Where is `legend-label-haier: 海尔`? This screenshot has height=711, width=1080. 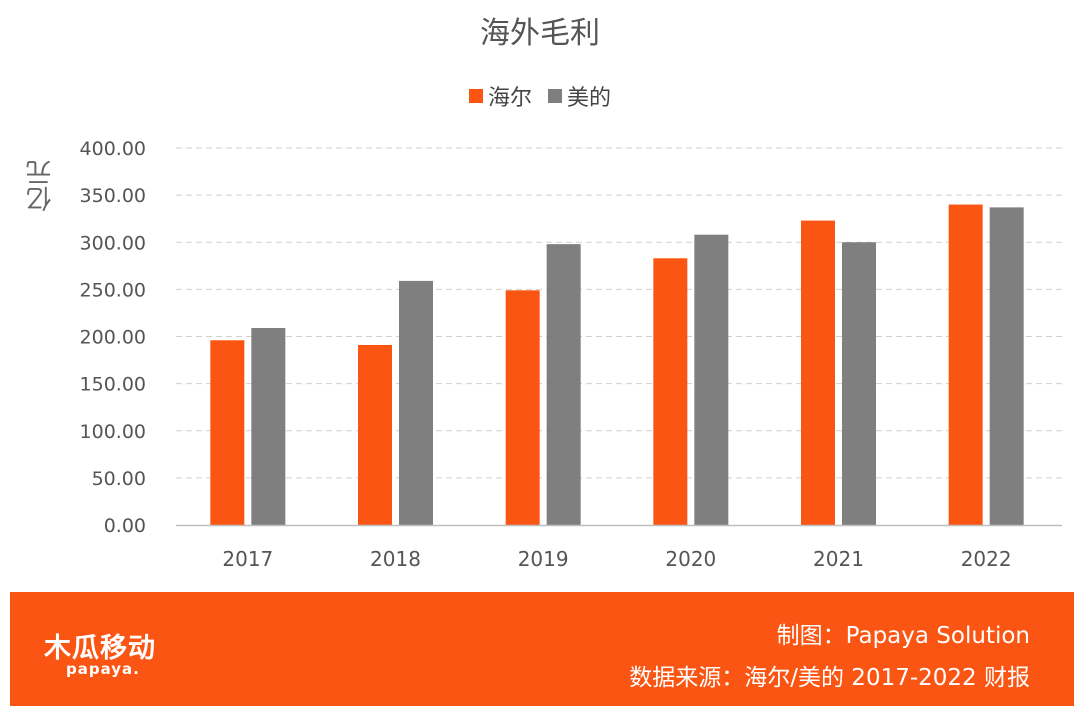
legend-label-haier: 海尔 is located at coordinates (509, 98).